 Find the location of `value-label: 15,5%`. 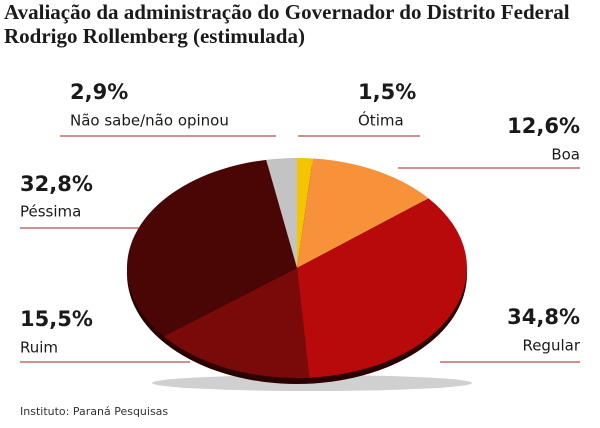

value-label: 15,5% is located at coordinates (56, 319).